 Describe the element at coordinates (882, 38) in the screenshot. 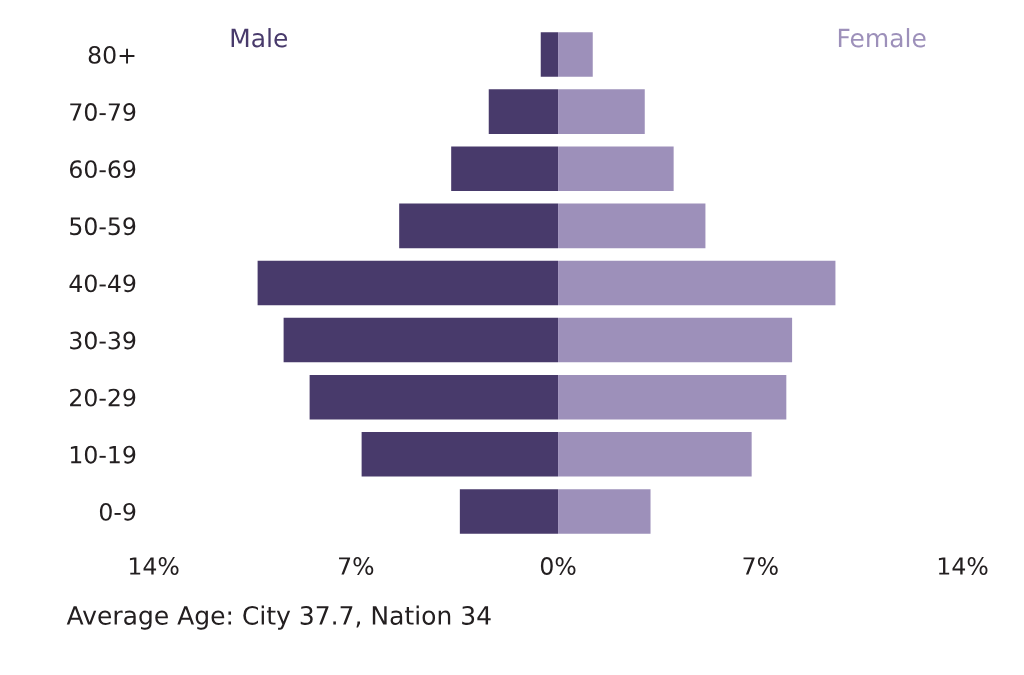

I see `text: Female` at that location.